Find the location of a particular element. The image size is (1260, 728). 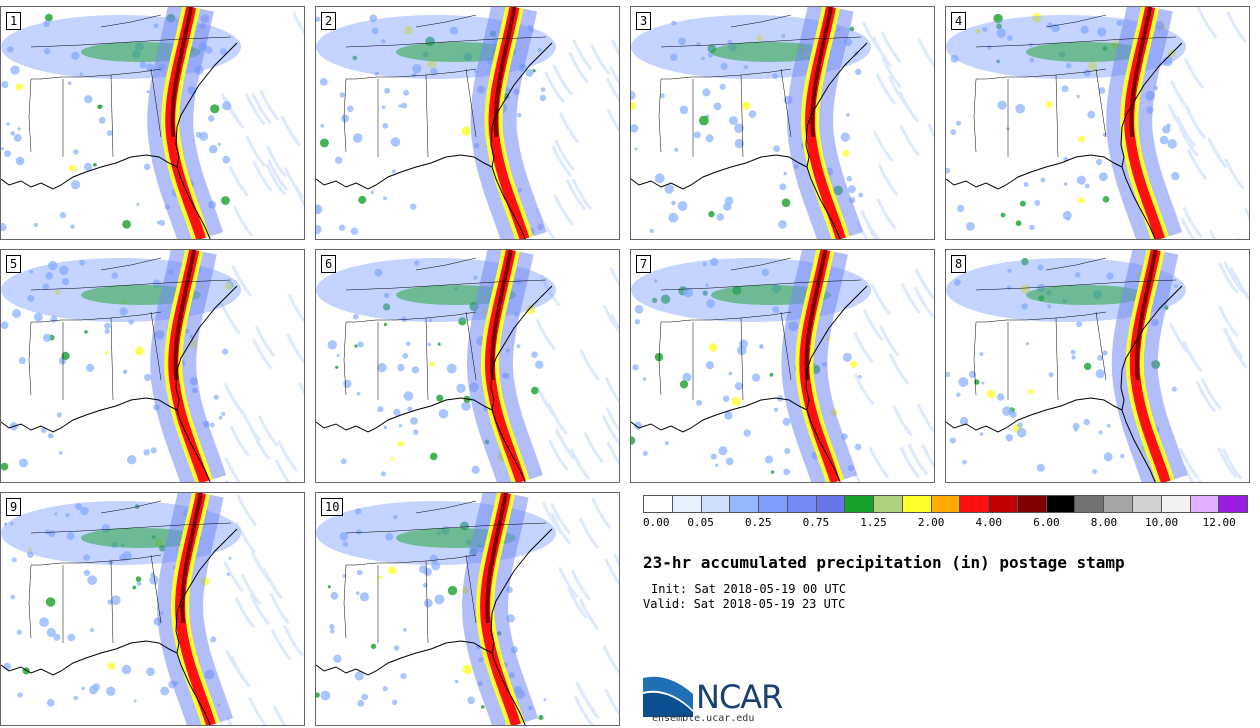

legend-tick-label: 2.00 is located at coordinates (931, 522).